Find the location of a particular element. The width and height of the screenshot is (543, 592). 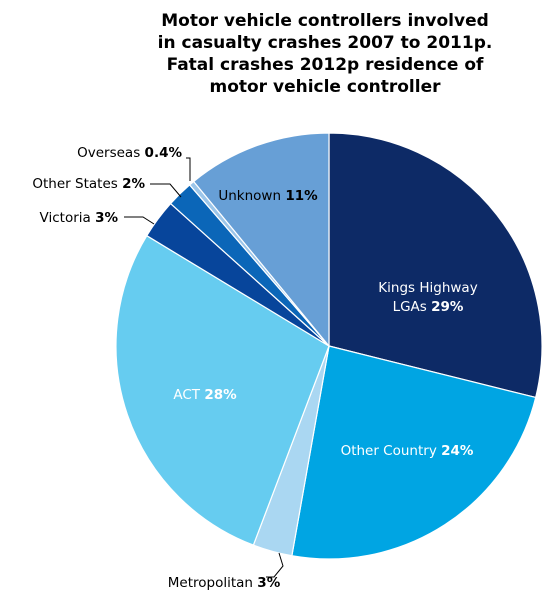

chart-title-line: Motor vehicle controllers involved is located at coordinates (325, 21).